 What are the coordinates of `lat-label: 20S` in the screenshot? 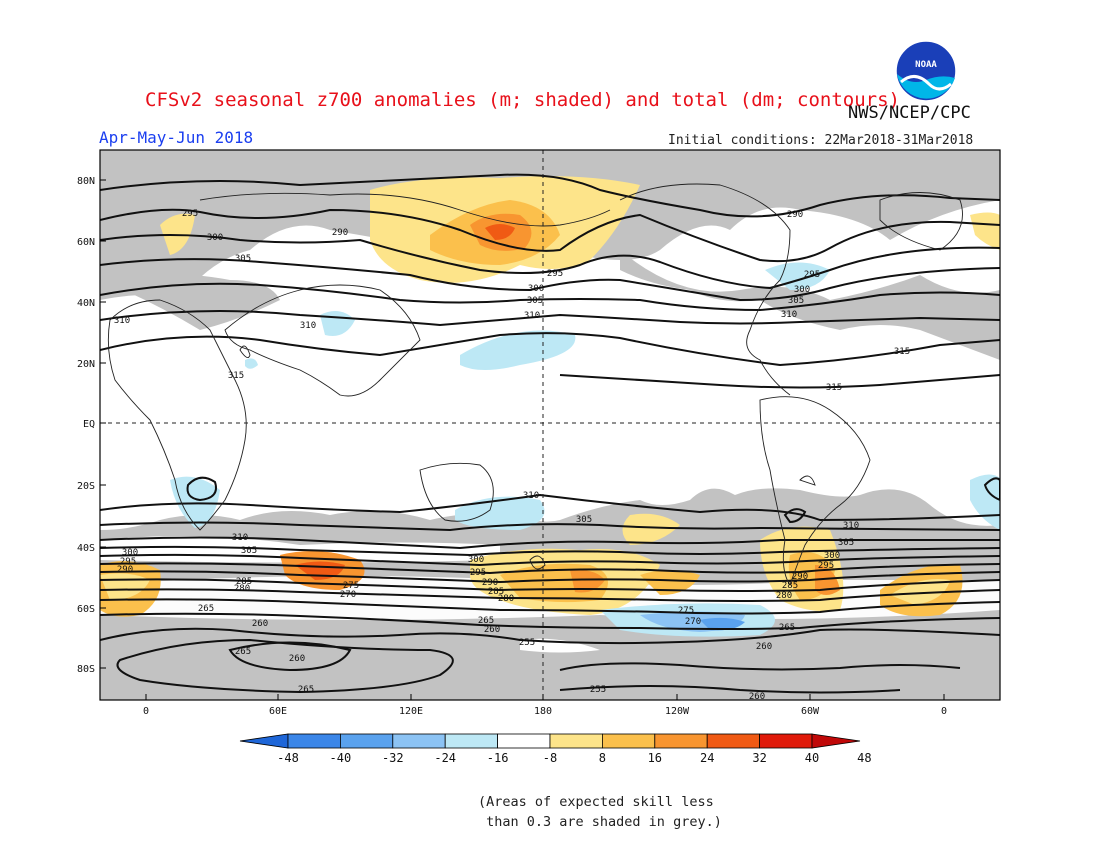 It's located at (86, 486).